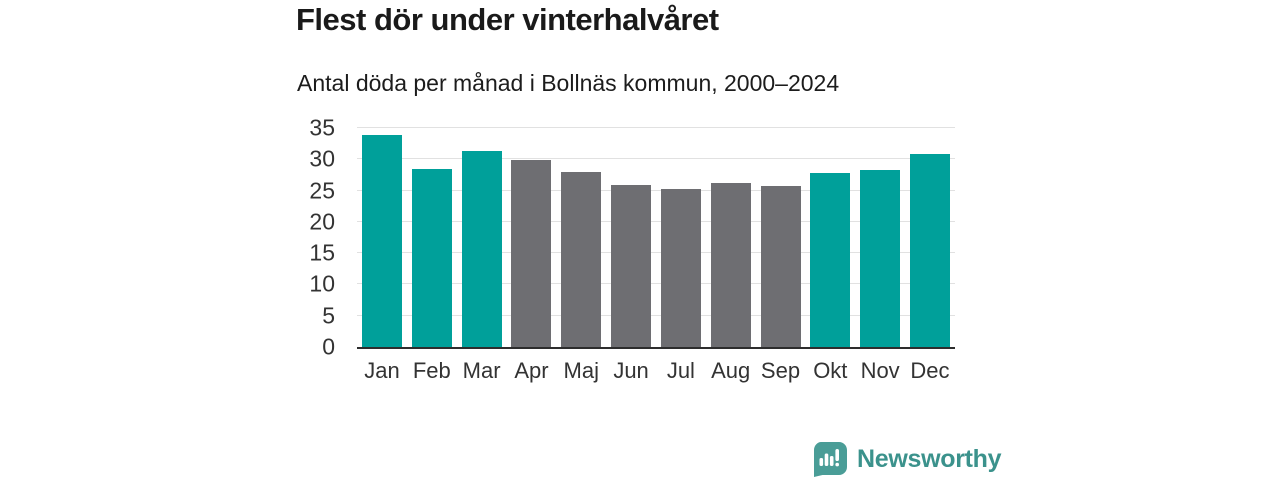 This screenshot has height=480, width=1280. I want to click on brand-logo: Newsworthy, so click(907, 459).